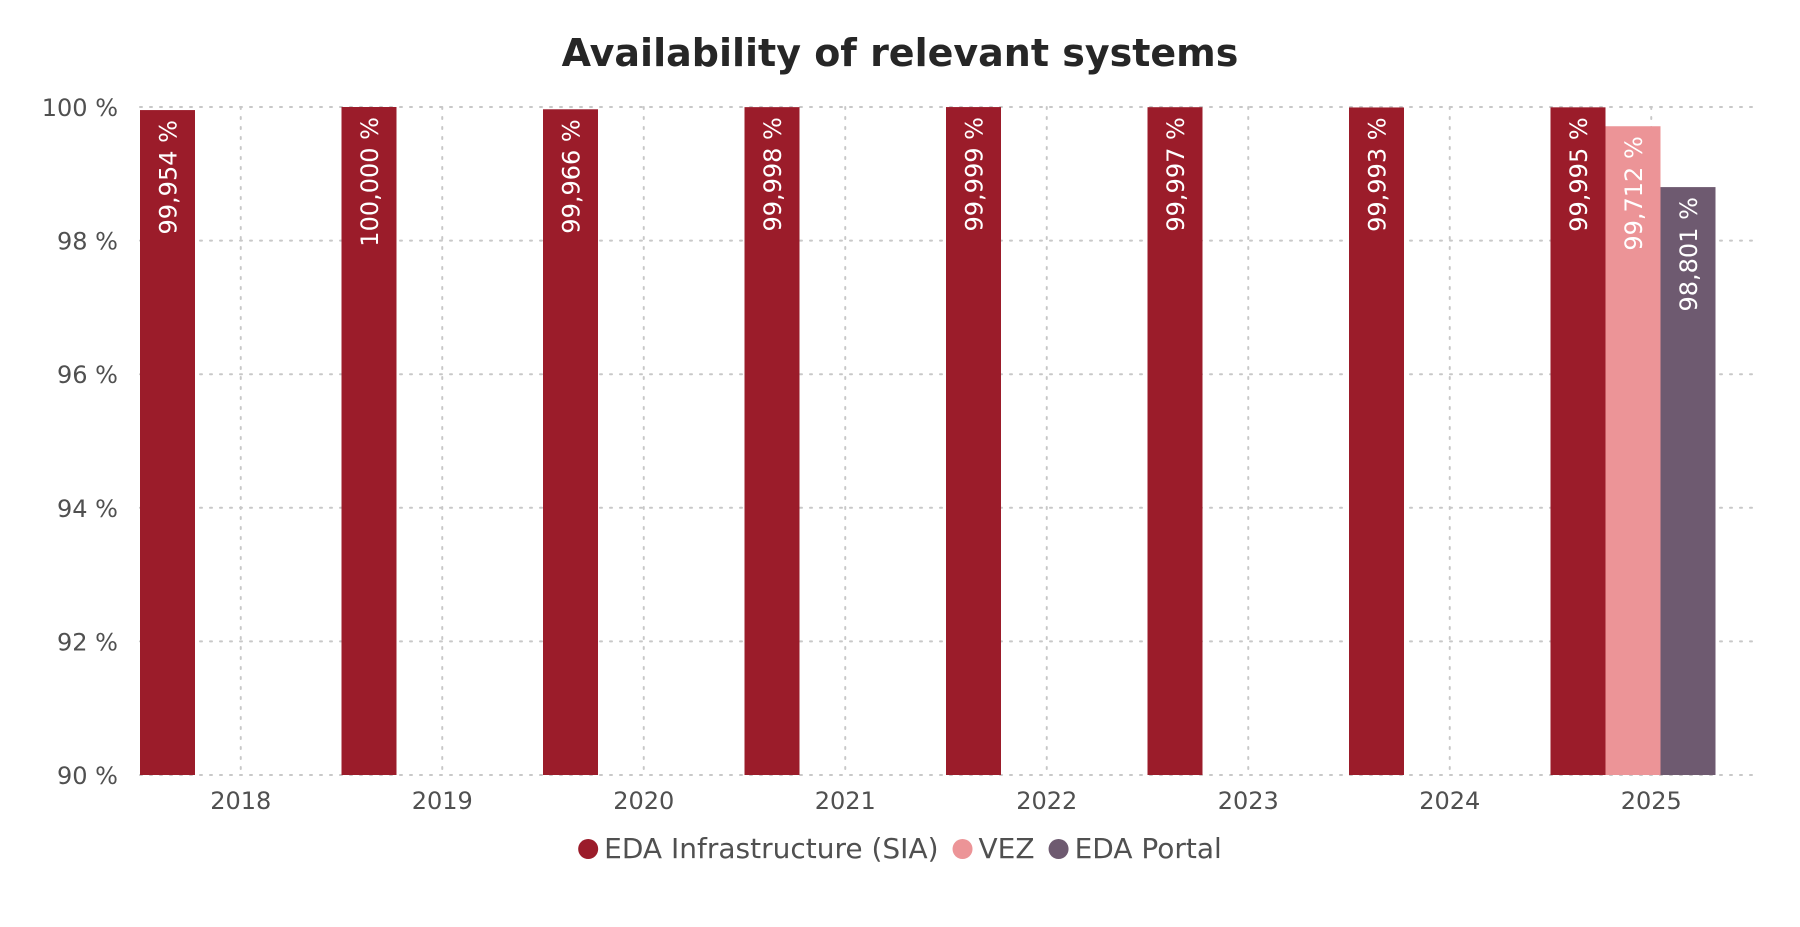 This screenshot has height=927, width=1800. Describe the element at coordinates (80, 442) in the screenshot. I see `y-axis: 90 % 92 % 94 % 96 % 98 % 100 %` at that location.